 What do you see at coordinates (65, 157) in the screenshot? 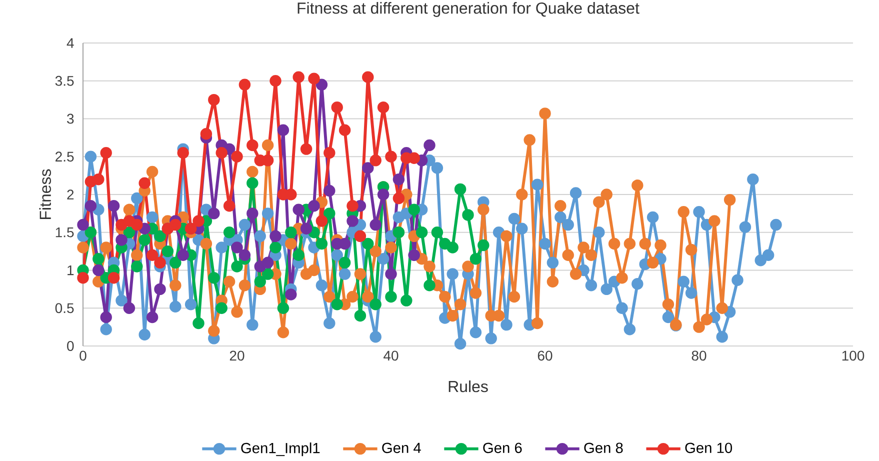
I see `y-tick-label: 2.5` at bounding box center [65, 157].